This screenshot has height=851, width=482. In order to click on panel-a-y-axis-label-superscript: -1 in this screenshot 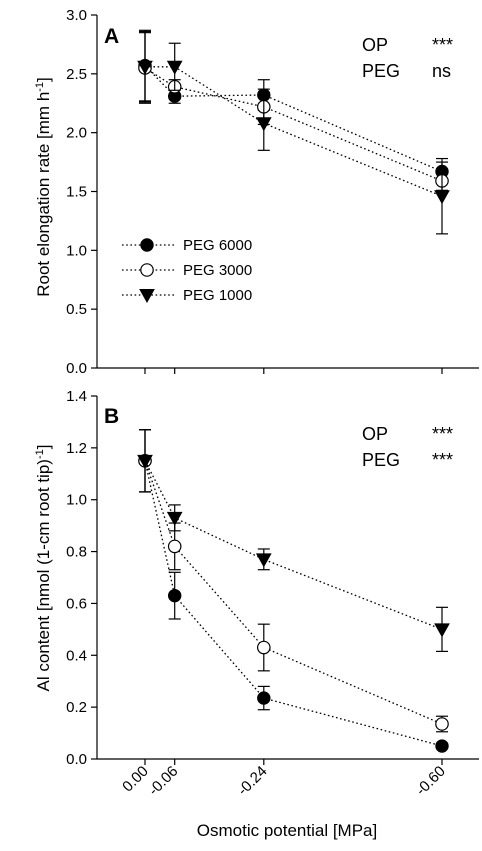, I will do `click(40, 87)`.